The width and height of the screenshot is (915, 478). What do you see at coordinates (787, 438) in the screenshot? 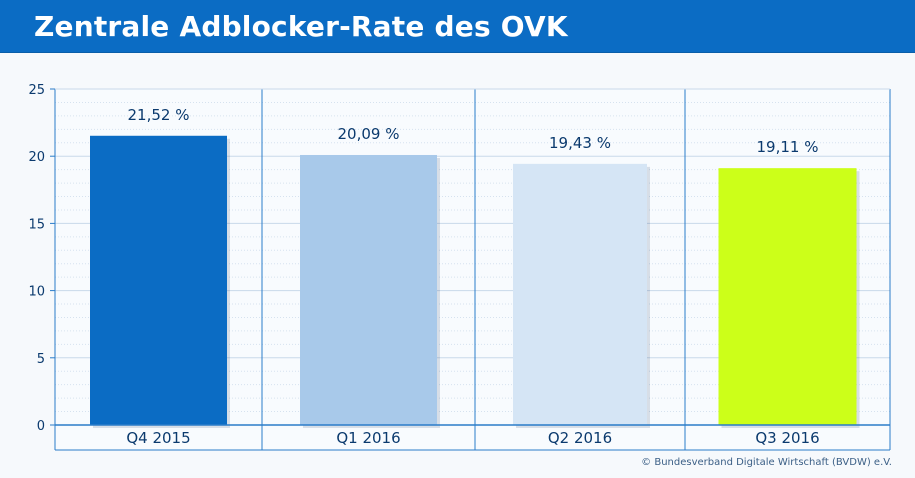
I see `x-tick-label: Q3 2016` at bounding box center [787, 438].